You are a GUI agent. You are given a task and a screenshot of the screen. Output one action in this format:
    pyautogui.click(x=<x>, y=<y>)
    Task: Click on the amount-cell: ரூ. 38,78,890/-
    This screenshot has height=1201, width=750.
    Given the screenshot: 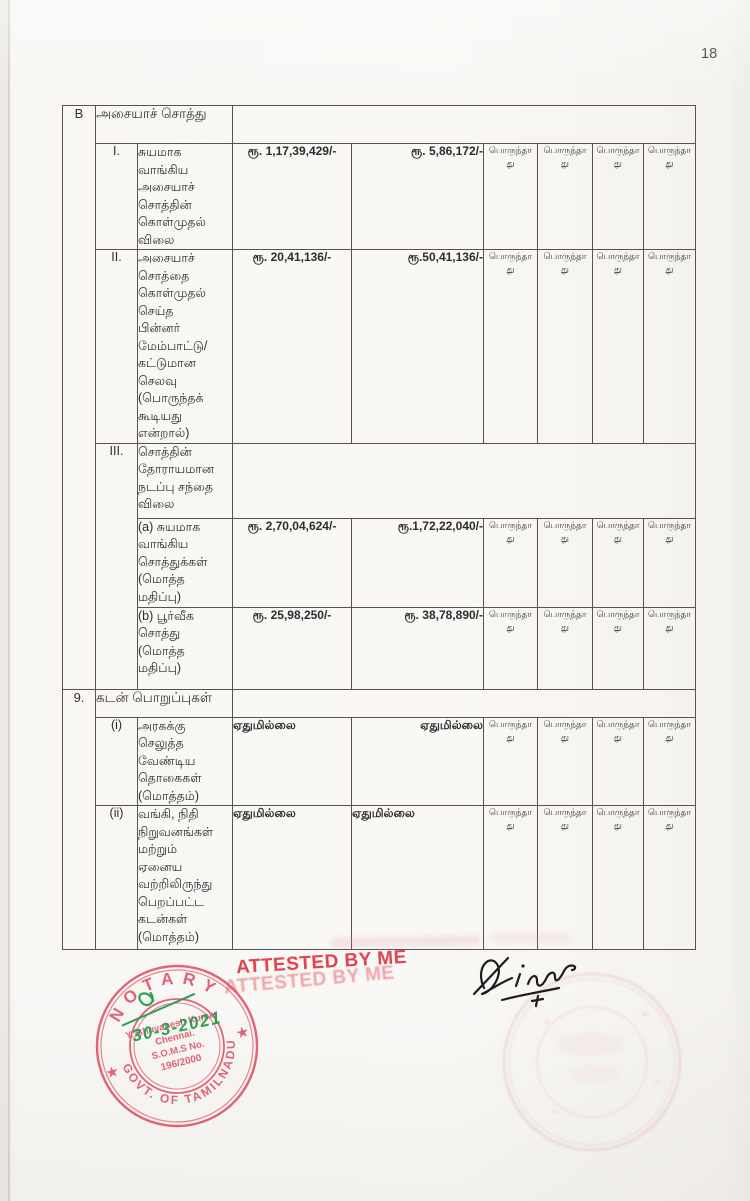 What is the action you would take?
    pyautogui.click(x=417, y=648)
    